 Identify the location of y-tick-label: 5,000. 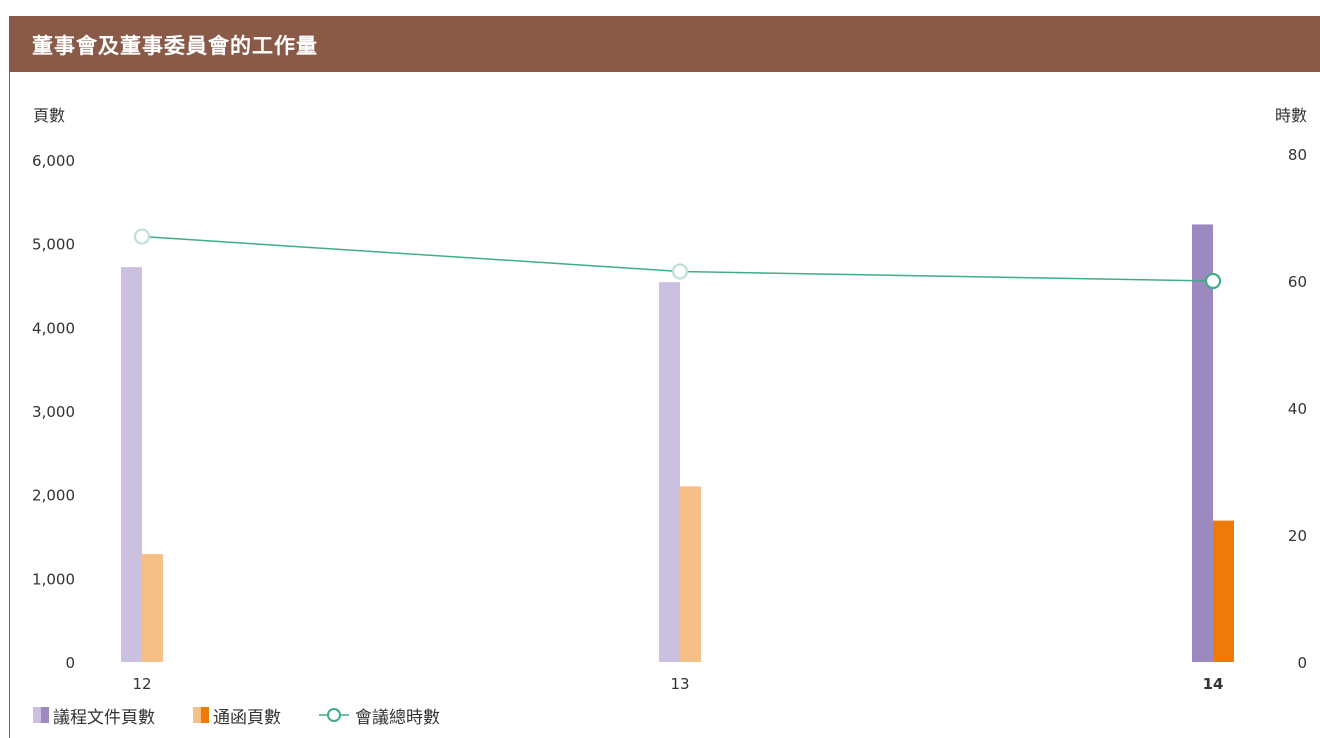
(53, 245).